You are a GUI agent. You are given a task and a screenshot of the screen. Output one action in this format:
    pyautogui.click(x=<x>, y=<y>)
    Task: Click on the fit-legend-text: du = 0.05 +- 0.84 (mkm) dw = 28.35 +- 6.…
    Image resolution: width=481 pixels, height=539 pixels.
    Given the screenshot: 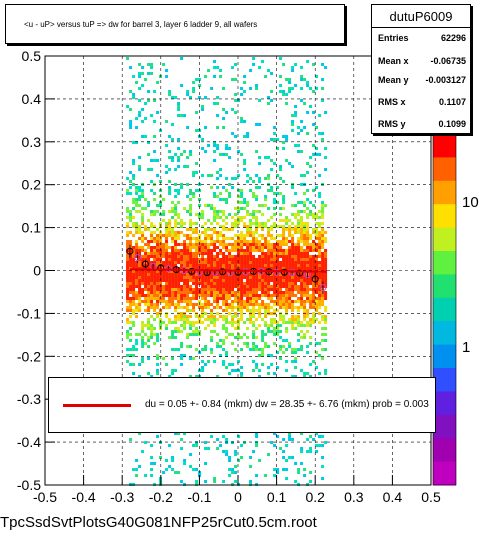 What is the action you would take?
    pyautogui.click(x=287, y=404)
    